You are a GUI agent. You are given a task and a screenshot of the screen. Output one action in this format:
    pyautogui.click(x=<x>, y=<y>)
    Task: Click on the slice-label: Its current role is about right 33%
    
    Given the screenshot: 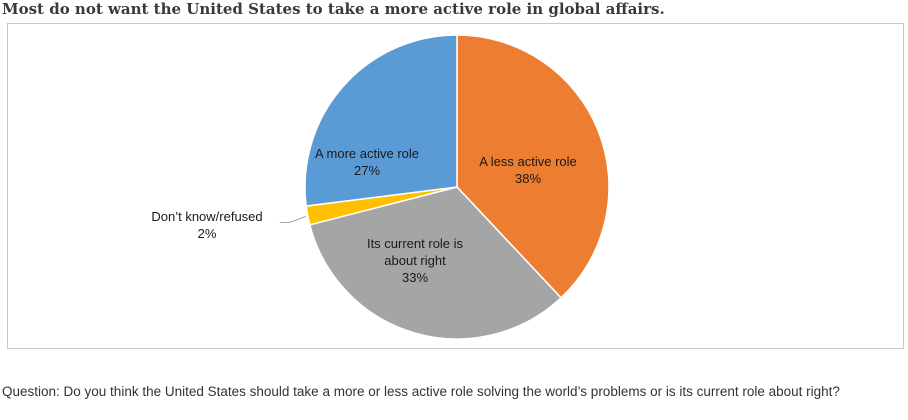 What is the action you would take?
    pyautogui.click(x=415, y=260)
    